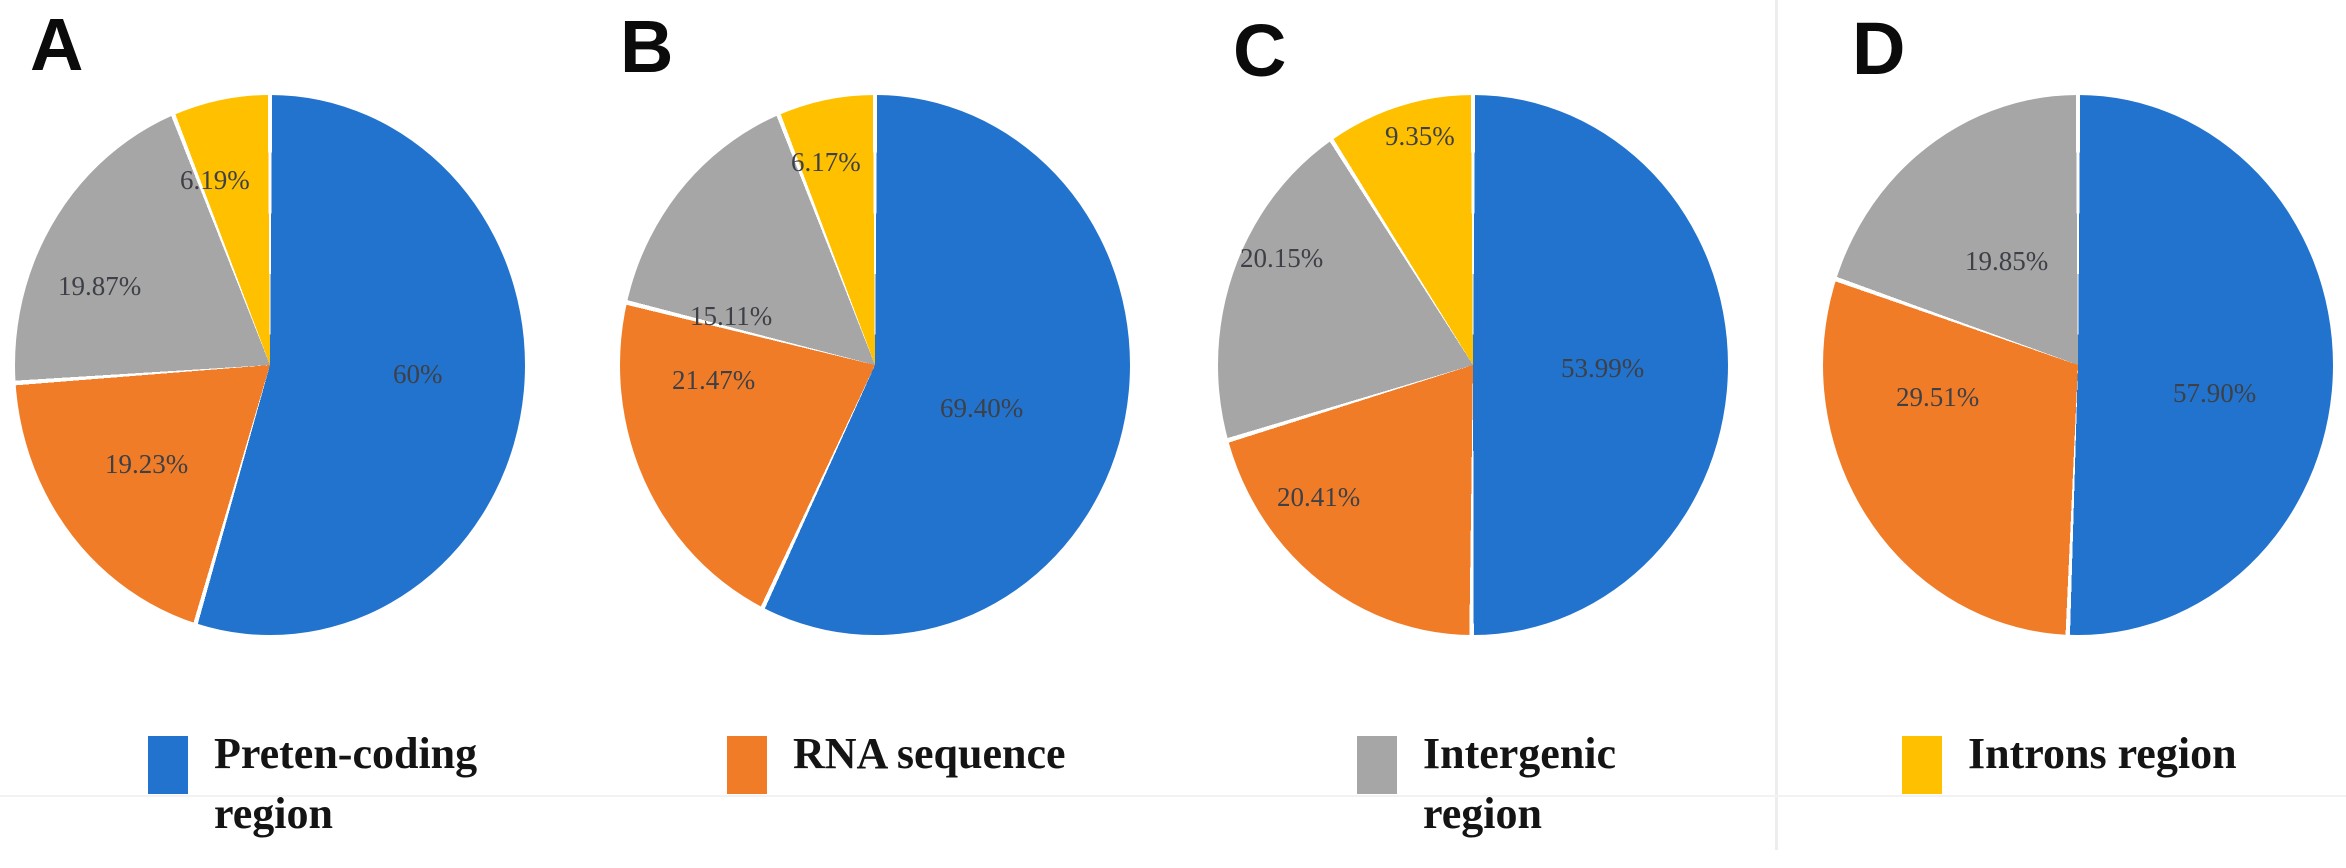 This screenshot has height=868, width=2346. Describe the element at coordinates (1260, 50) in the screenshot. I see `panel-letter-c: C` at that location.